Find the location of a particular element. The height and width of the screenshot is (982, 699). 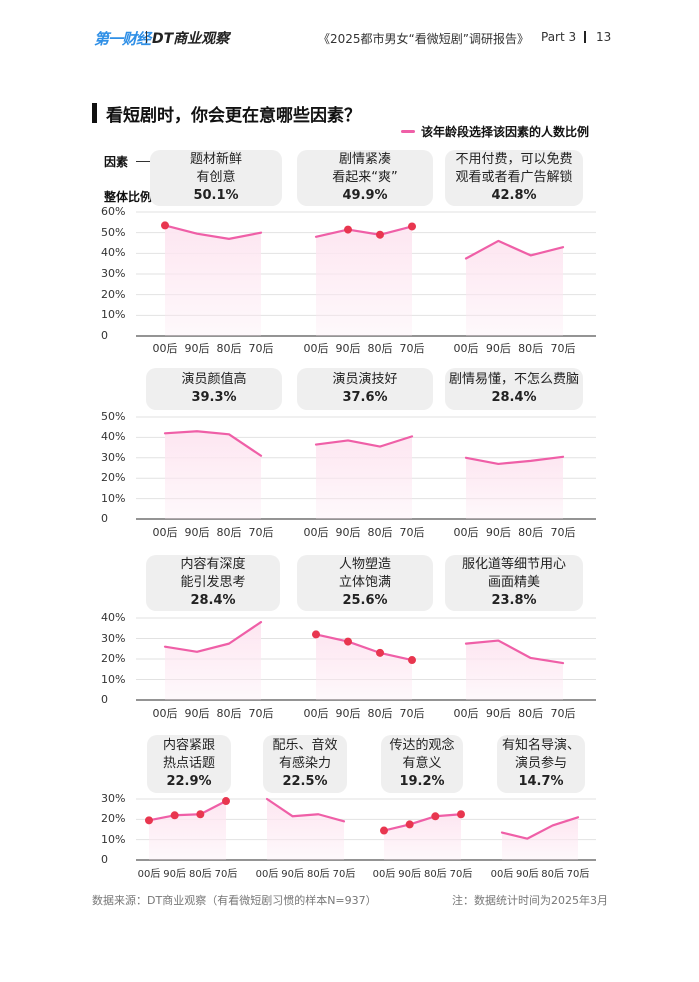

factor-bubble-content: 传达的观念 有意义 19.2% is located at coordinates (422, 764).